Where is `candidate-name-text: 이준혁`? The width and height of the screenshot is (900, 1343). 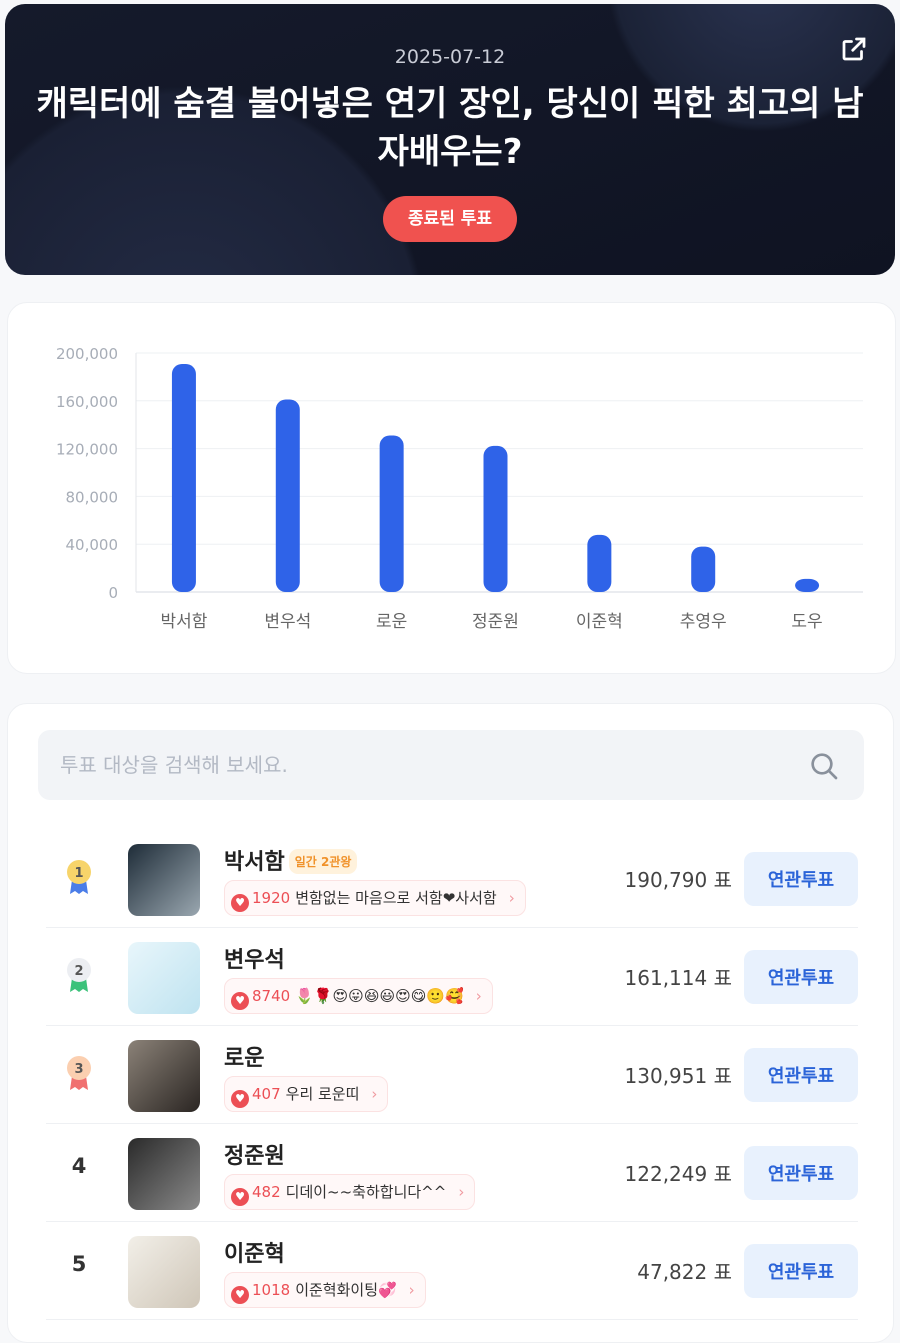 candidate-name-text: 이준혁 is located at coordinates (254, 1254).